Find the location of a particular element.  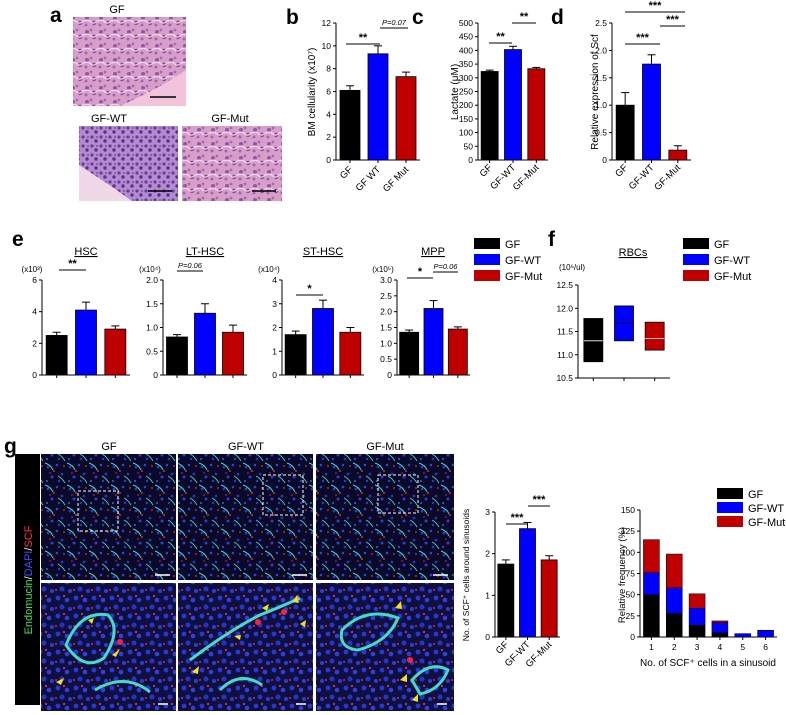

legend-f: GF GF-WT GF-Mut is located at coordinates (717, 260).